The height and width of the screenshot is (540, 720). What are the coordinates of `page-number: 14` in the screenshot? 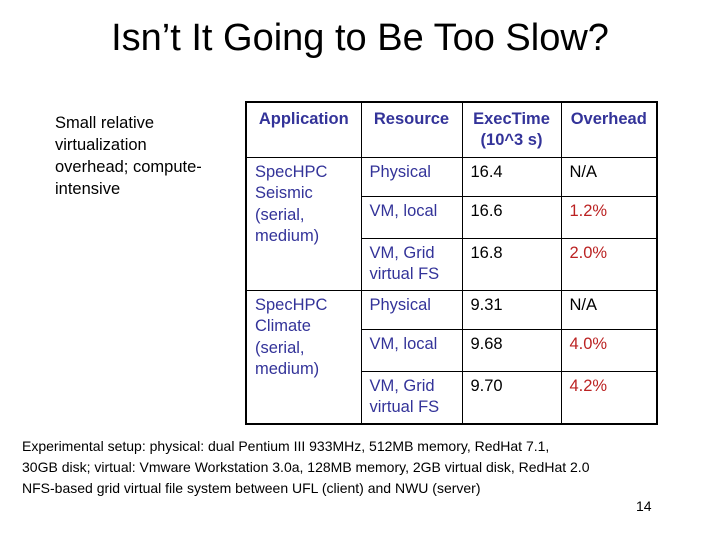 It's located at (644, 506).